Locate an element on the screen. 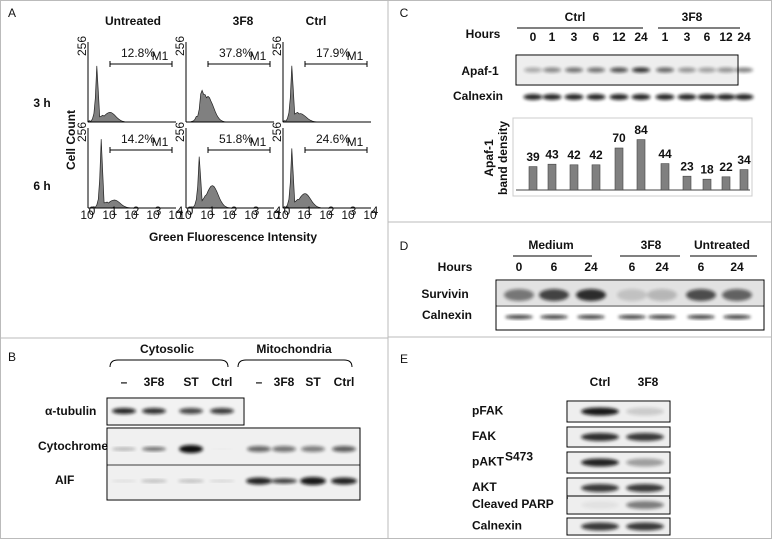 The image size is (772, 539). blot-label: Cleaved PARP is located at coordinates (513, 504).